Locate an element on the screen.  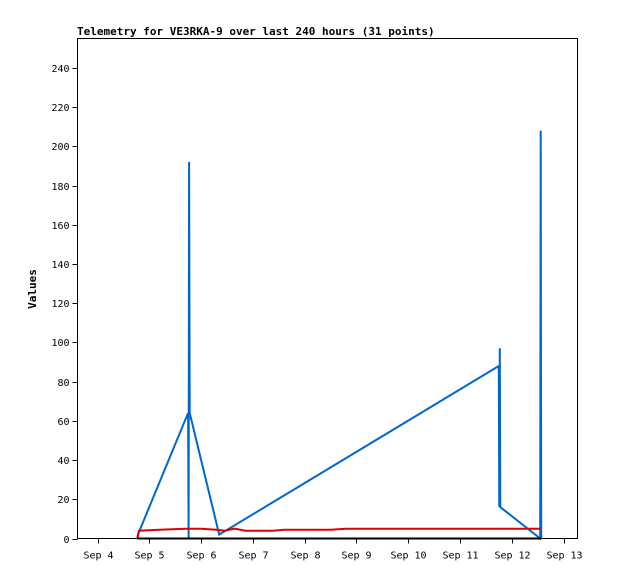
y-tick-label: 160 is located at coordinates (60, 226).